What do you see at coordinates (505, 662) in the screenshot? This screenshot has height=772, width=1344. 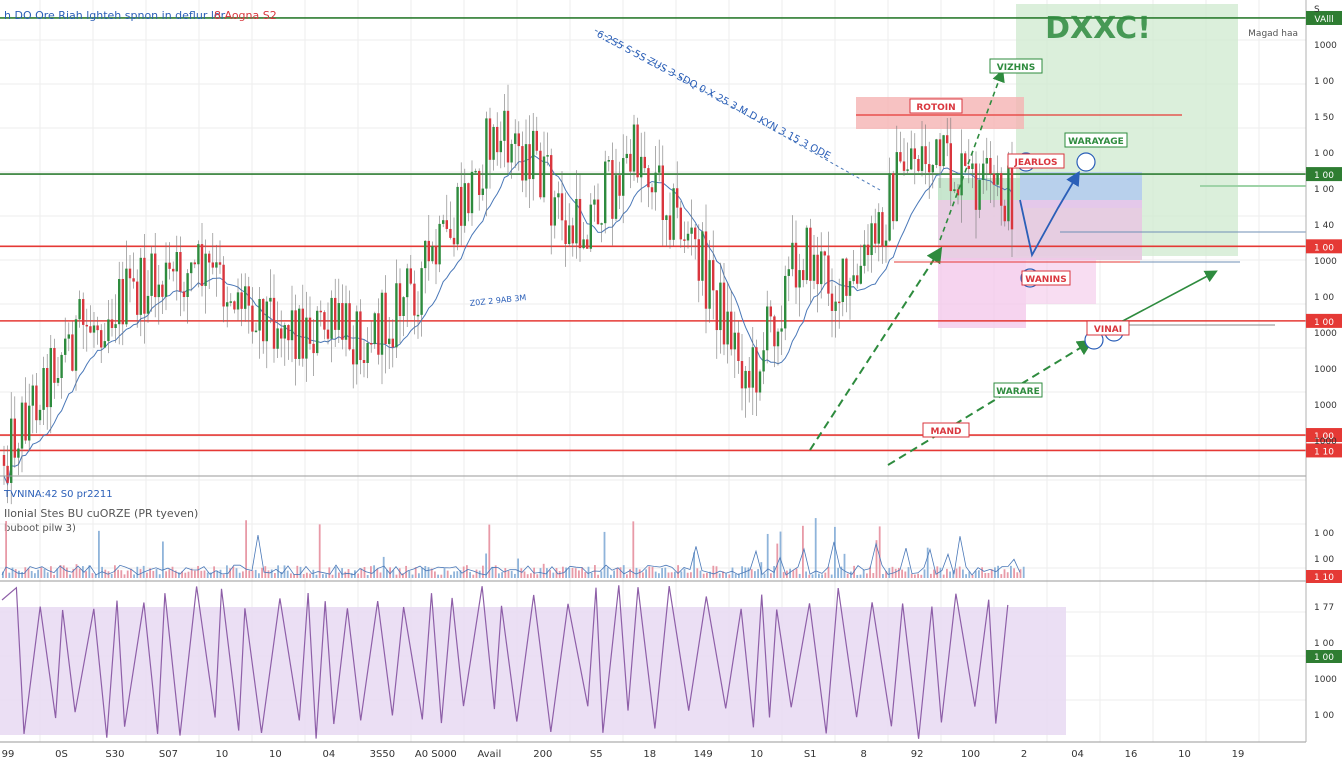 I see `oscillator-panel` at bounding box center [505, 662].